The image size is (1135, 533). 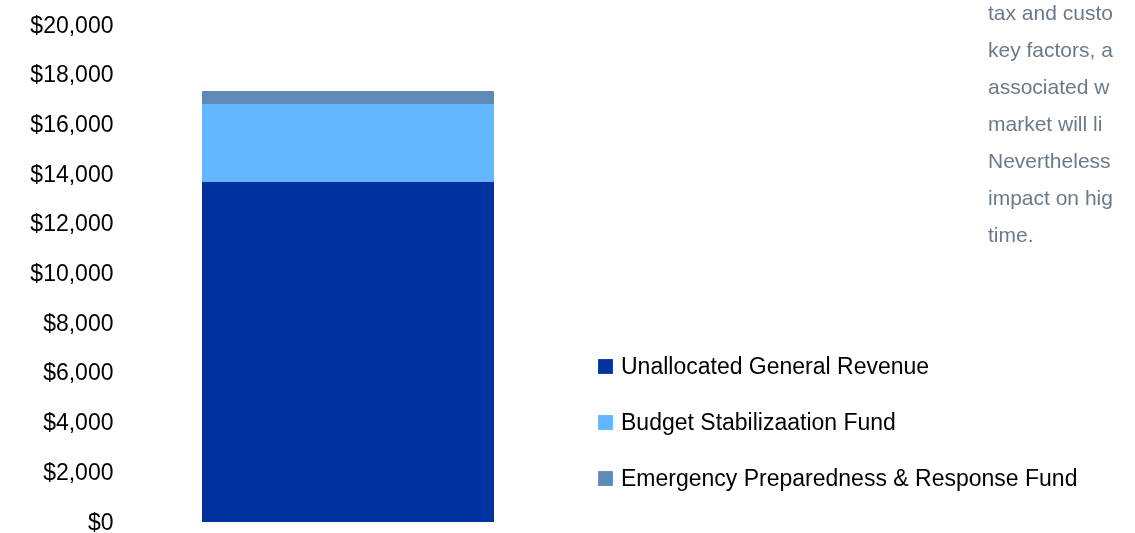 I want to click on y-tick-label: $10,000, so click(x=72, y=273).